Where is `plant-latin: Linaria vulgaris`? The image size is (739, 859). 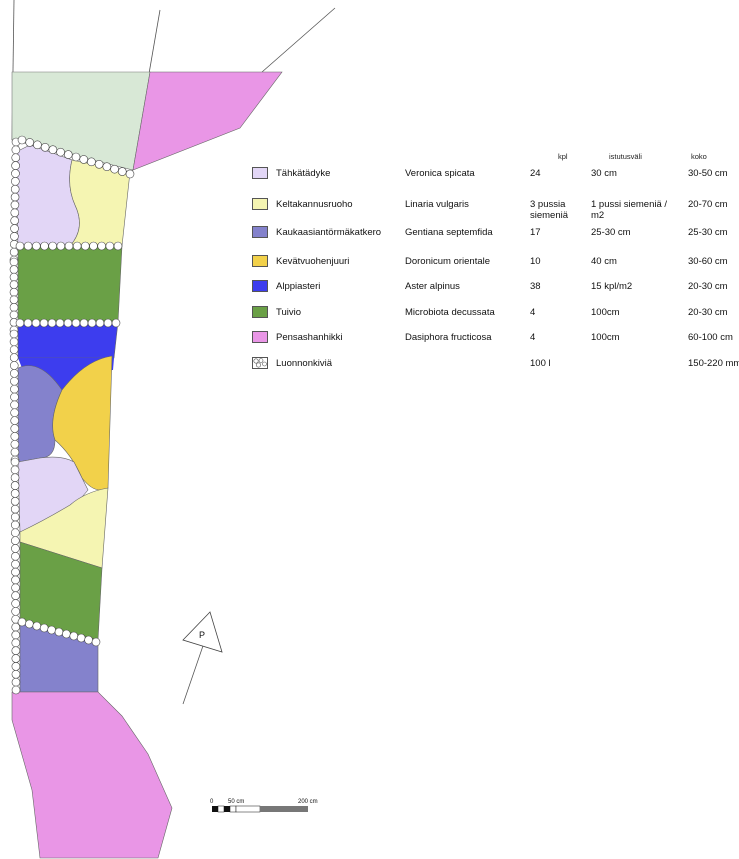
plant-latin: Linaria vulgaris is located at coordinates (437, 204).